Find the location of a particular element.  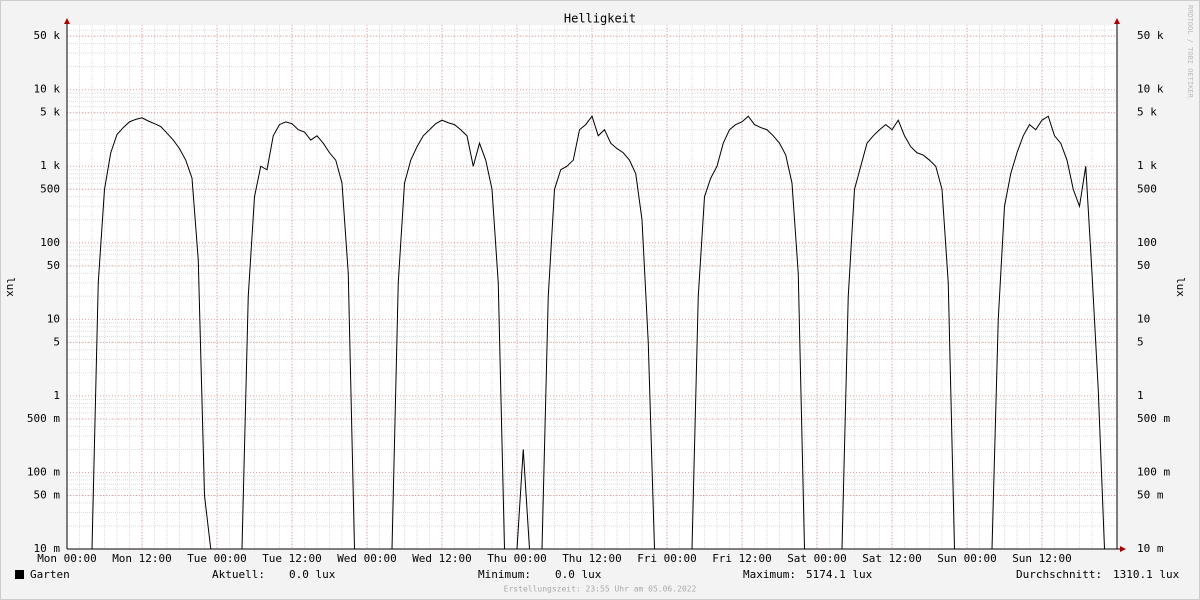

y-tick-label: 50 m is located at coordinates (47, 494).